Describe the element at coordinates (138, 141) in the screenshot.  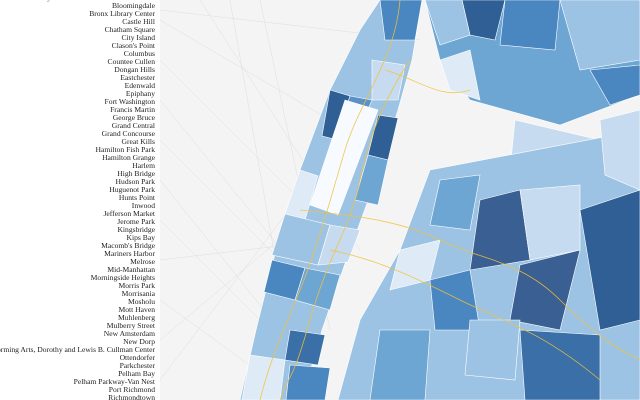
I see `library-name: Great Kills` at that location.